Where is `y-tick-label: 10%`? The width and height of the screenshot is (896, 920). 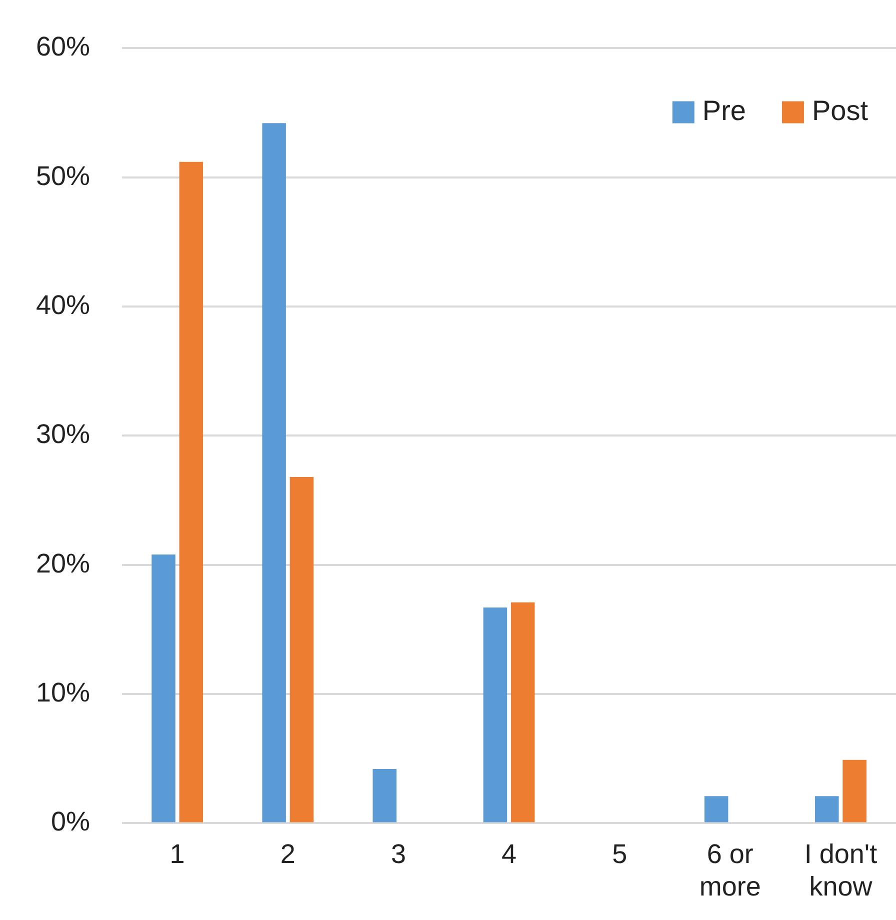
y-tick-label: 10% is located at coordinates (63, 692).